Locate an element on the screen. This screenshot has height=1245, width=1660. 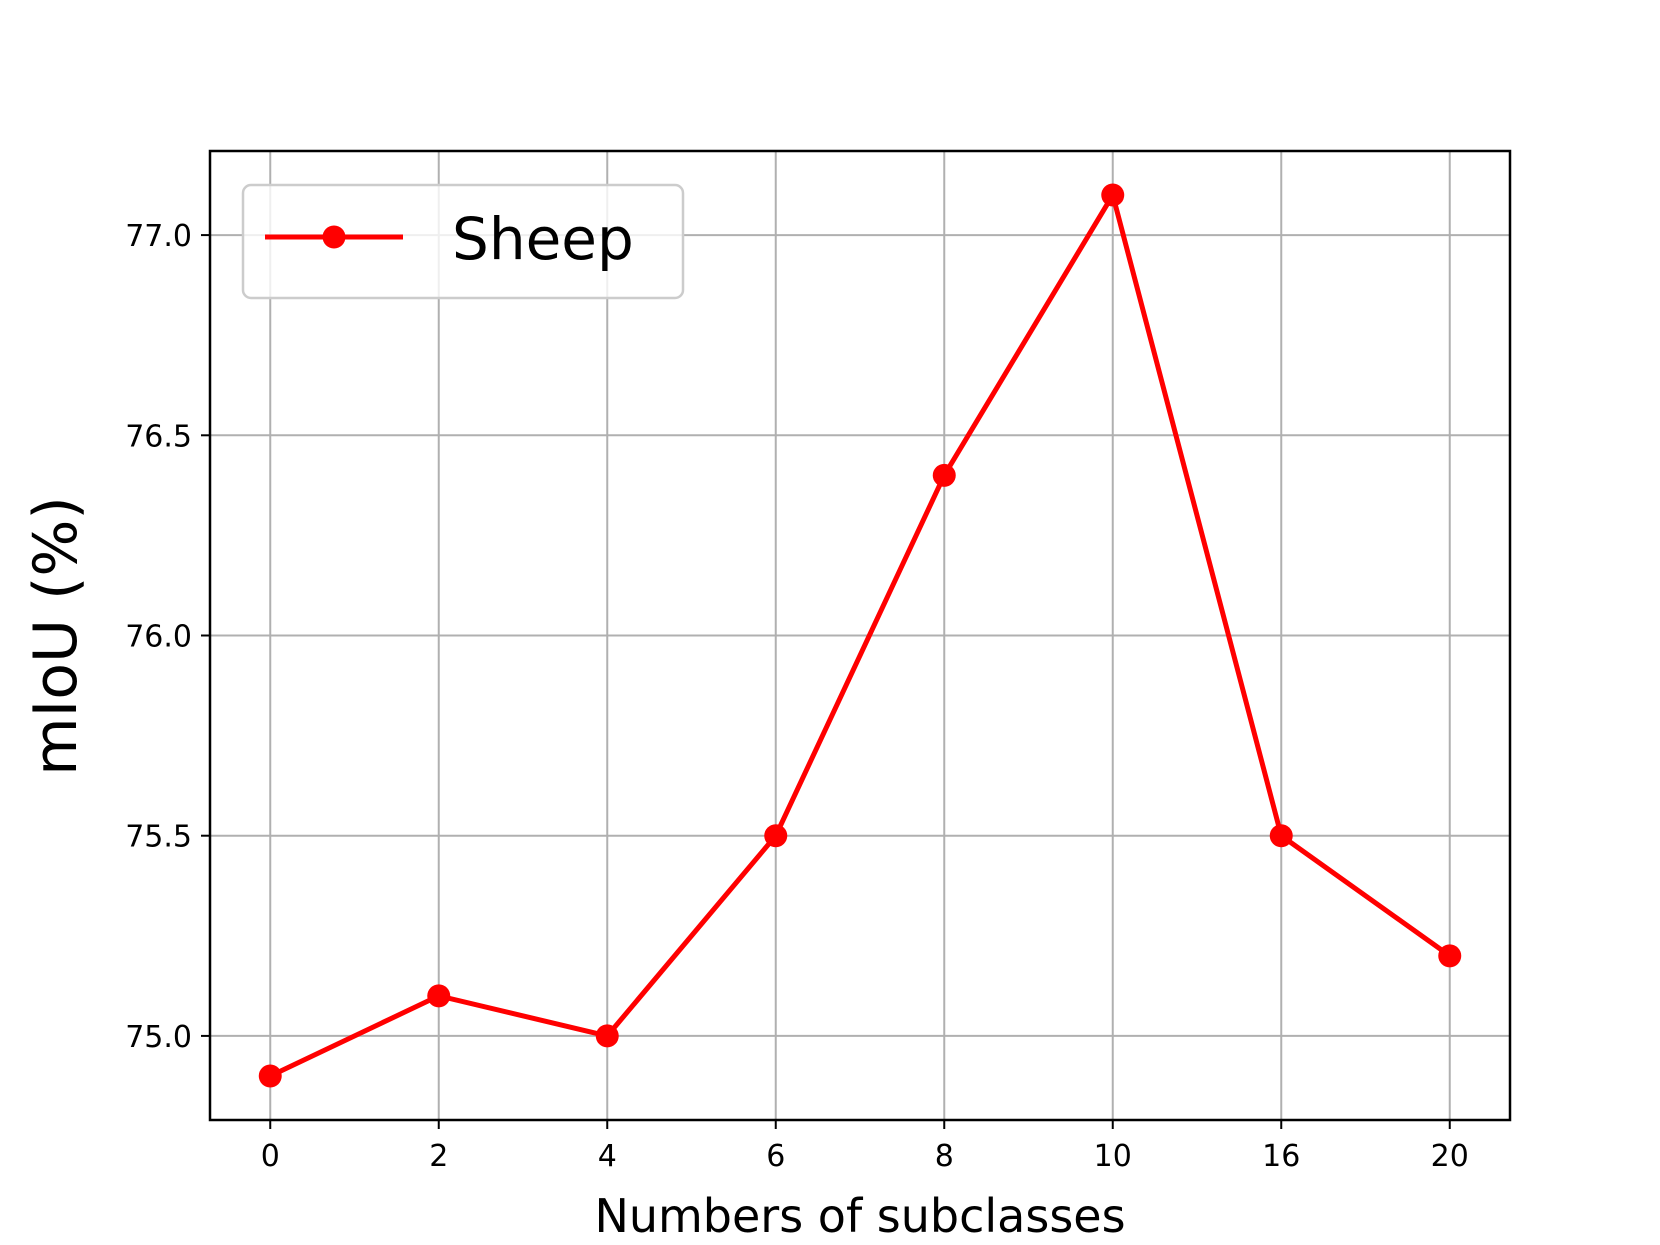
x-tick-label: 2 is located at coordinates (438, 1156).